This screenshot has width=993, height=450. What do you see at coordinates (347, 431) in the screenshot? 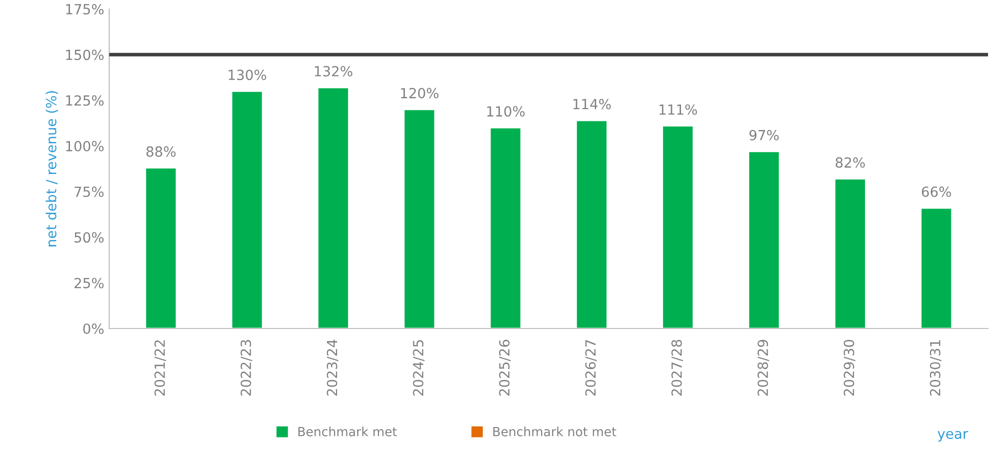
I see `legend-label: Benchmark met` at bounding box center [347, 431].